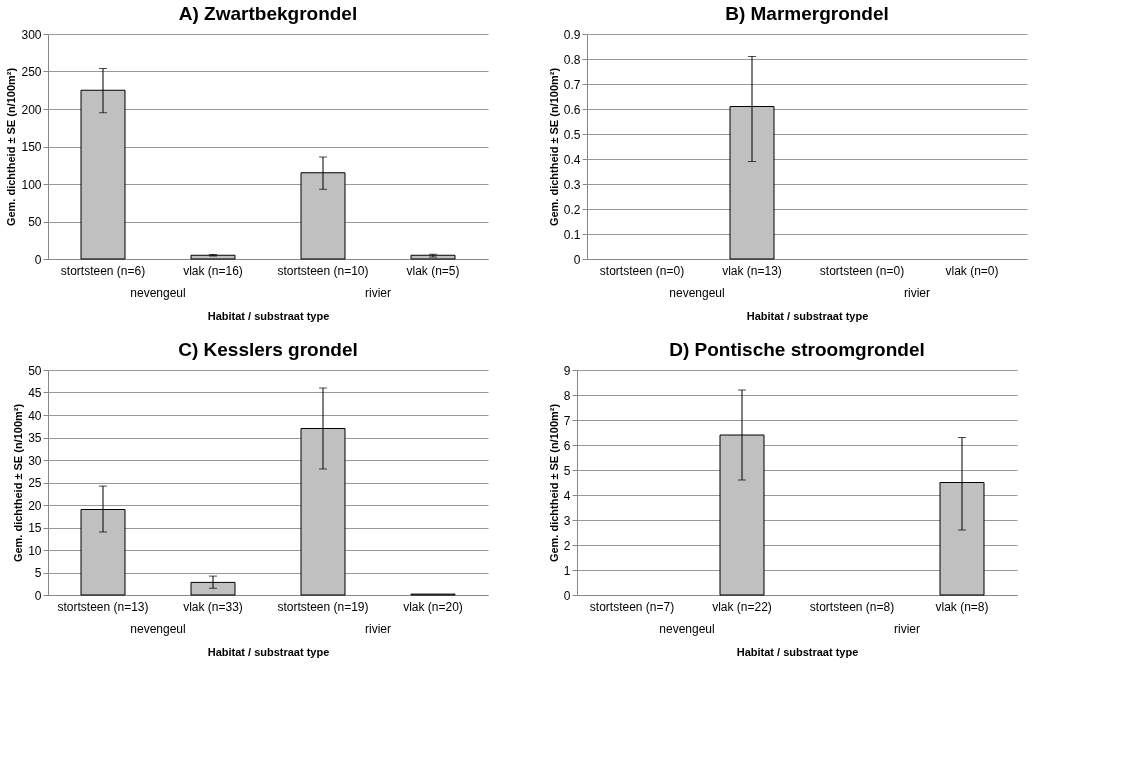 This screenshot has width=1142, height=765. What do you see at coordinates (35, 438) in the screenshot?
I see `y-tick-label: 35` at bounding box center [35, 438].